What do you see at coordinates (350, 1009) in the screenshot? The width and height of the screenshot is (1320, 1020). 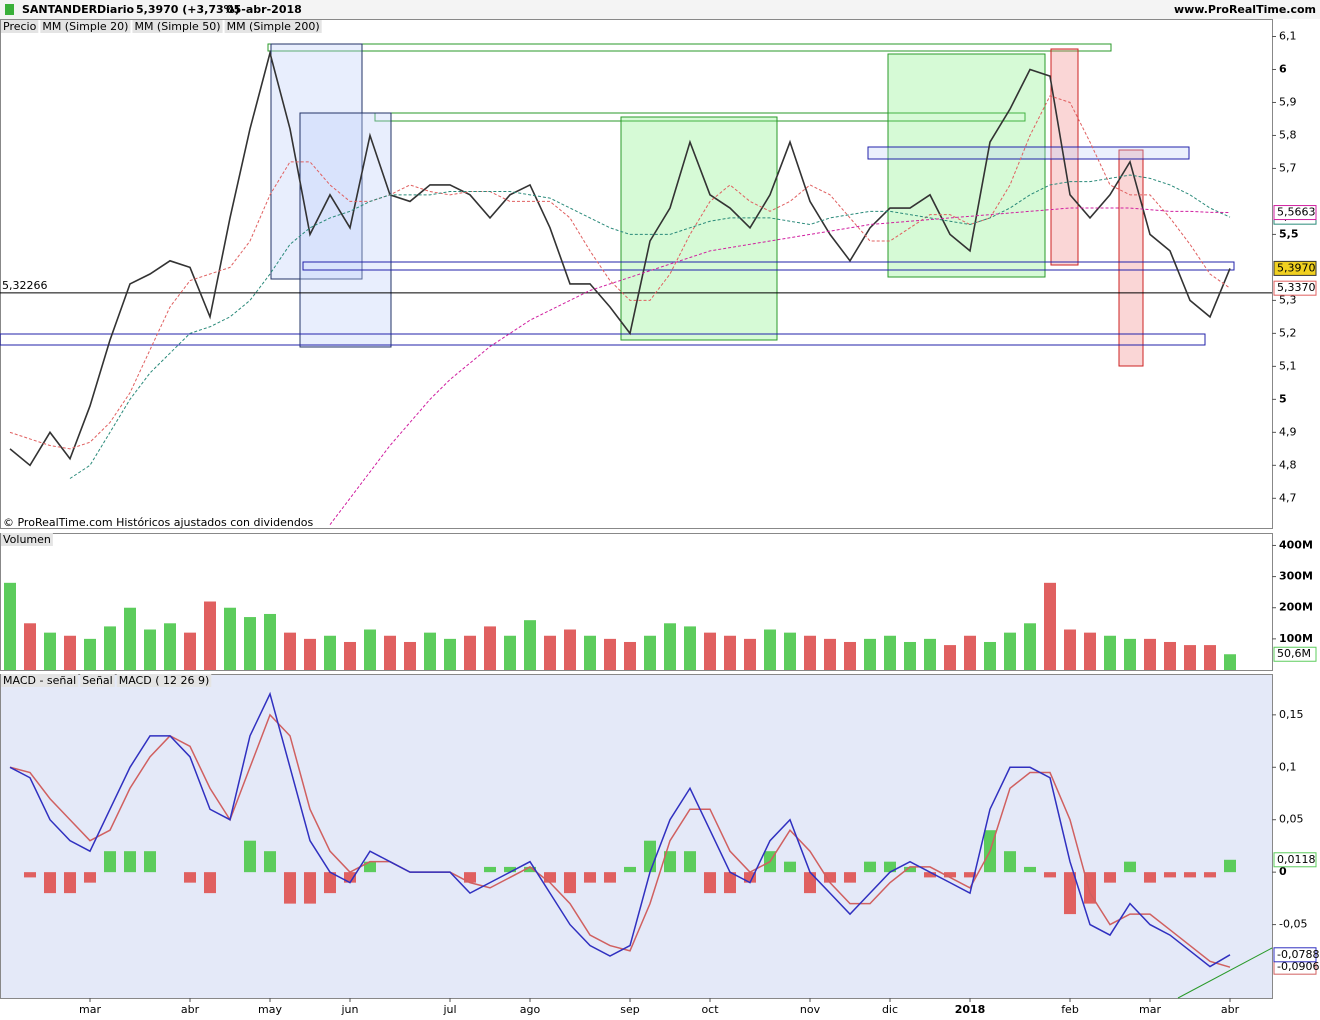 I see `x-tick-label: jun` at bounding box center [350, 1009].